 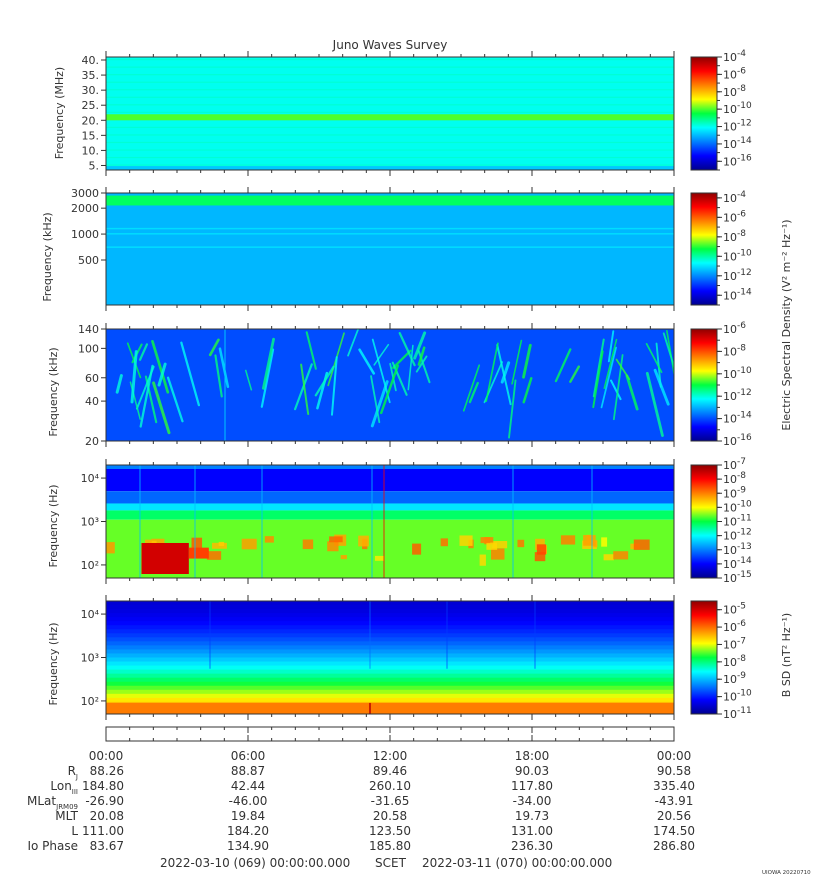 I want to click on ytick-label: 10², so click(x=90, y=701).